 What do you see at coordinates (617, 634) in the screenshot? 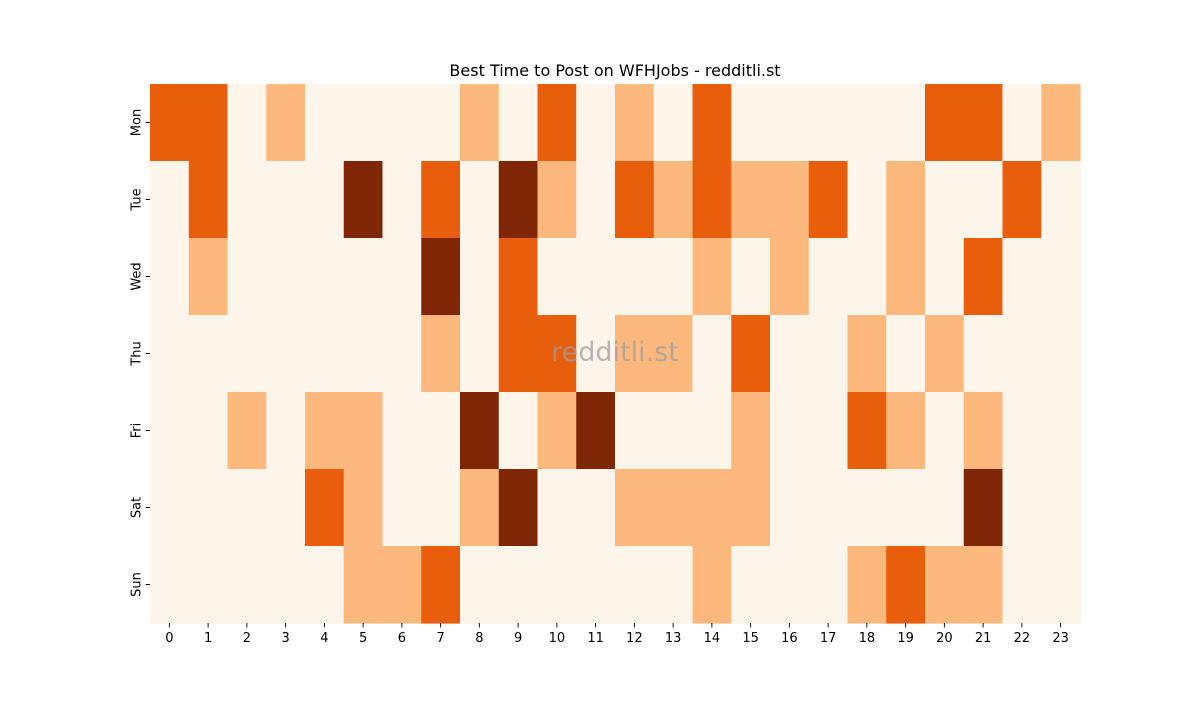
I see `x-axis: 0 1 2 3 4 5 6 7 8 9 10 11 12 13 14 15 16 17 18 19 20 21 22 23` at bounding box center [617, 634].